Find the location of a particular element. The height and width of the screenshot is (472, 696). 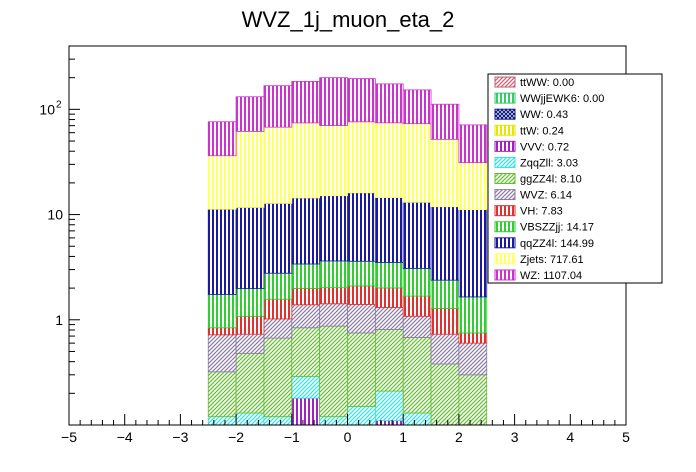

x-tick-label: −2 is located at coordinates (236, 437).